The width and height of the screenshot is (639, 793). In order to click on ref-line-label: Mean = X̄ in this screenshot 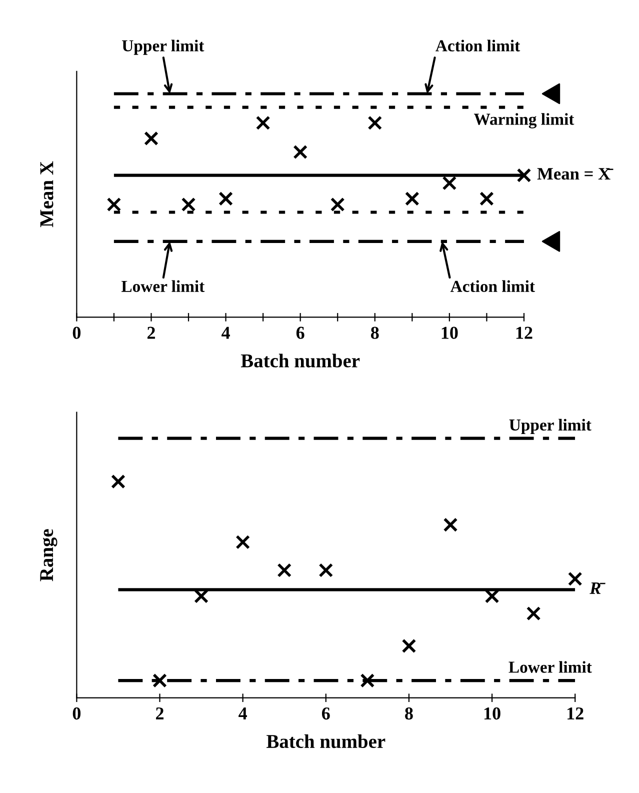, I will do `click(575, 174)`.